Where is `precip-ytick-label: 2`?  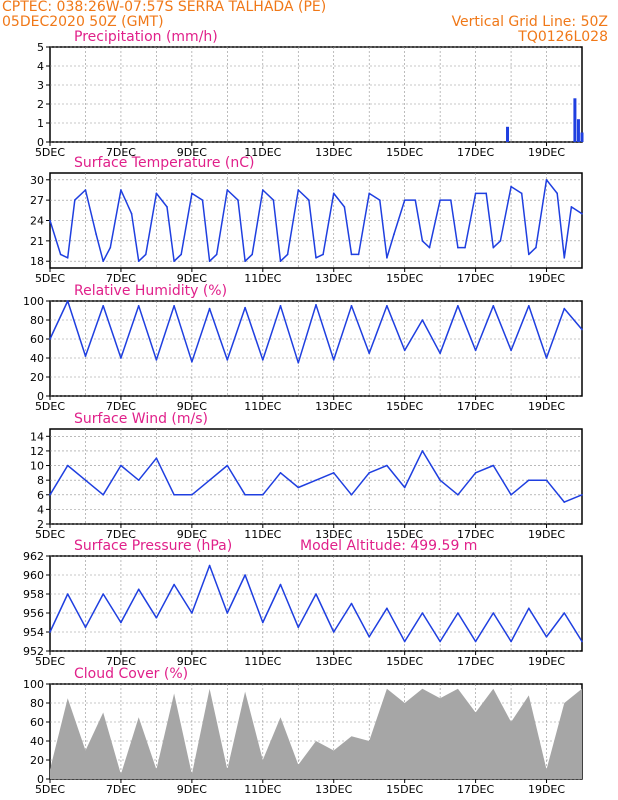 precip-ytick-label: 2 is located at coordinates (40, 104).